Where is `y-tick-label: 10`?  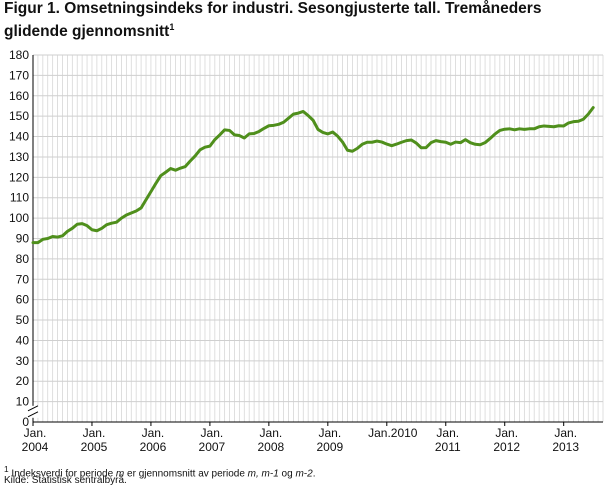
y-tick-label: 10 is located at coordinates (23, 402).